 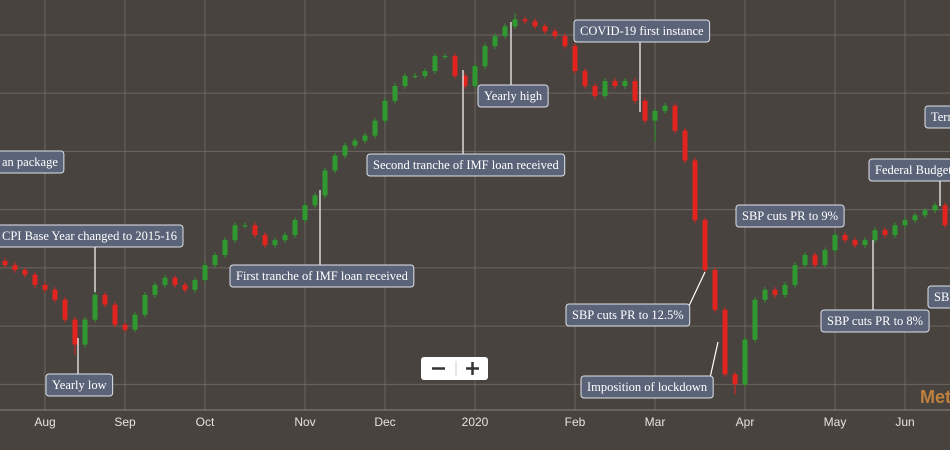 I want to click on annotation-text: SBP cuts PR to 9%, so click(x=790, y=216).